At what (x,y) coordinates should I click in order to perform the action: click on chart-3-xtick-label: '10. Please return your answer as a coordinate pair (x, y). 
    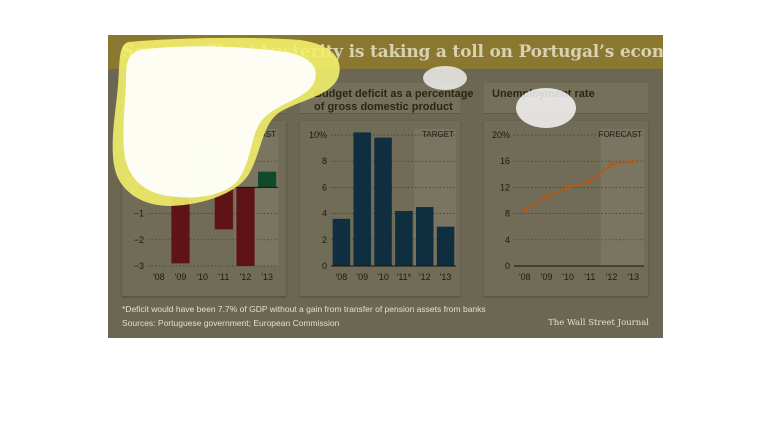
    Looking at the image, I should click on (568, 277).